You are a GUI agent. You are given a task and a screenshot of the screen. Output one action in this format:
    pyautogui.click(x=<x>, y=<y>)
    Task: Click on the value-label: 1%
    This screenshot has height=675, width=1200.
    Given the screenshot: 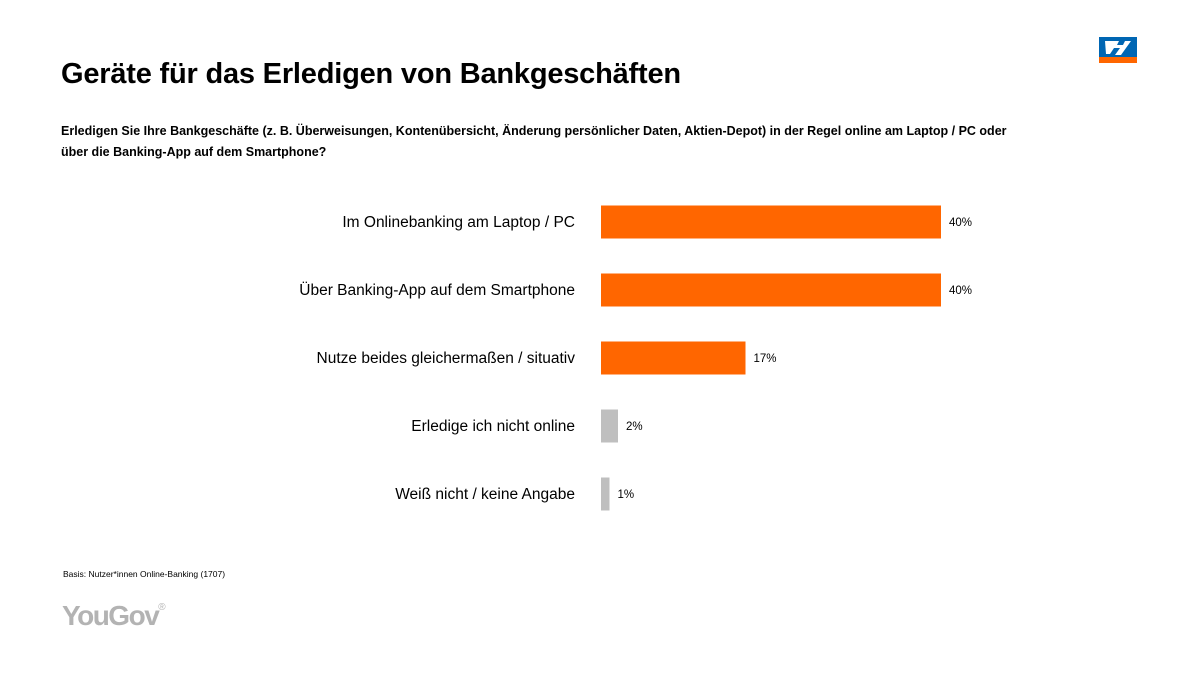 What is the action you would take?
    pyautogui.click(x=626, y=495)
    